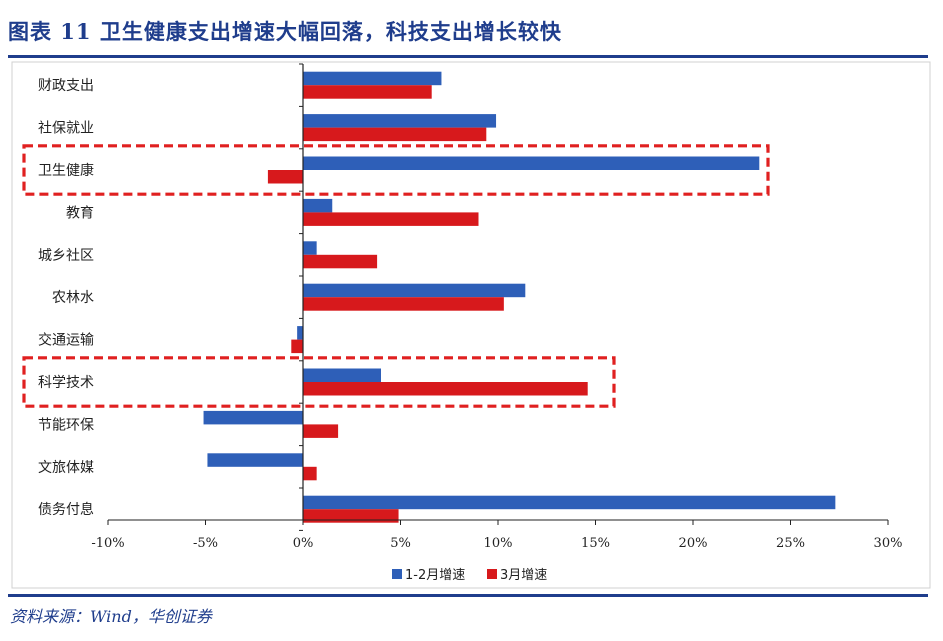  Describe the element at coordinates (468, 595) in the screenshot. I see `footer-divider` at that location.